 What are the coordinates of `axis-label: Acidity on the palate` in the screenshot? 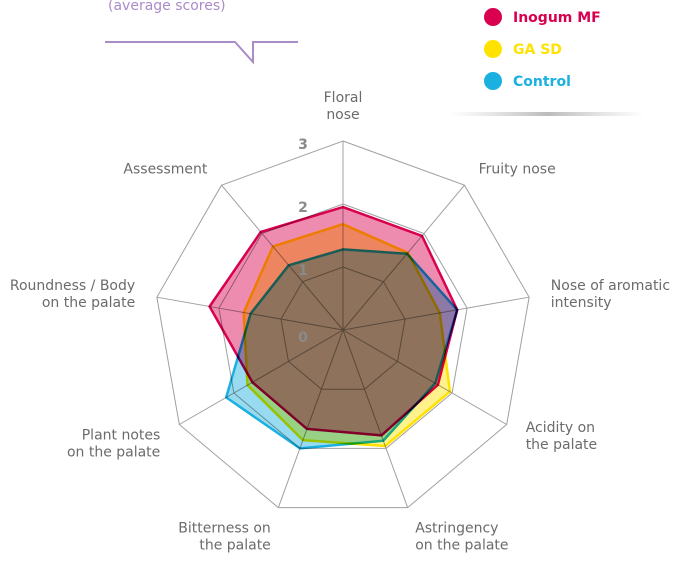 It's located at (561, 436).